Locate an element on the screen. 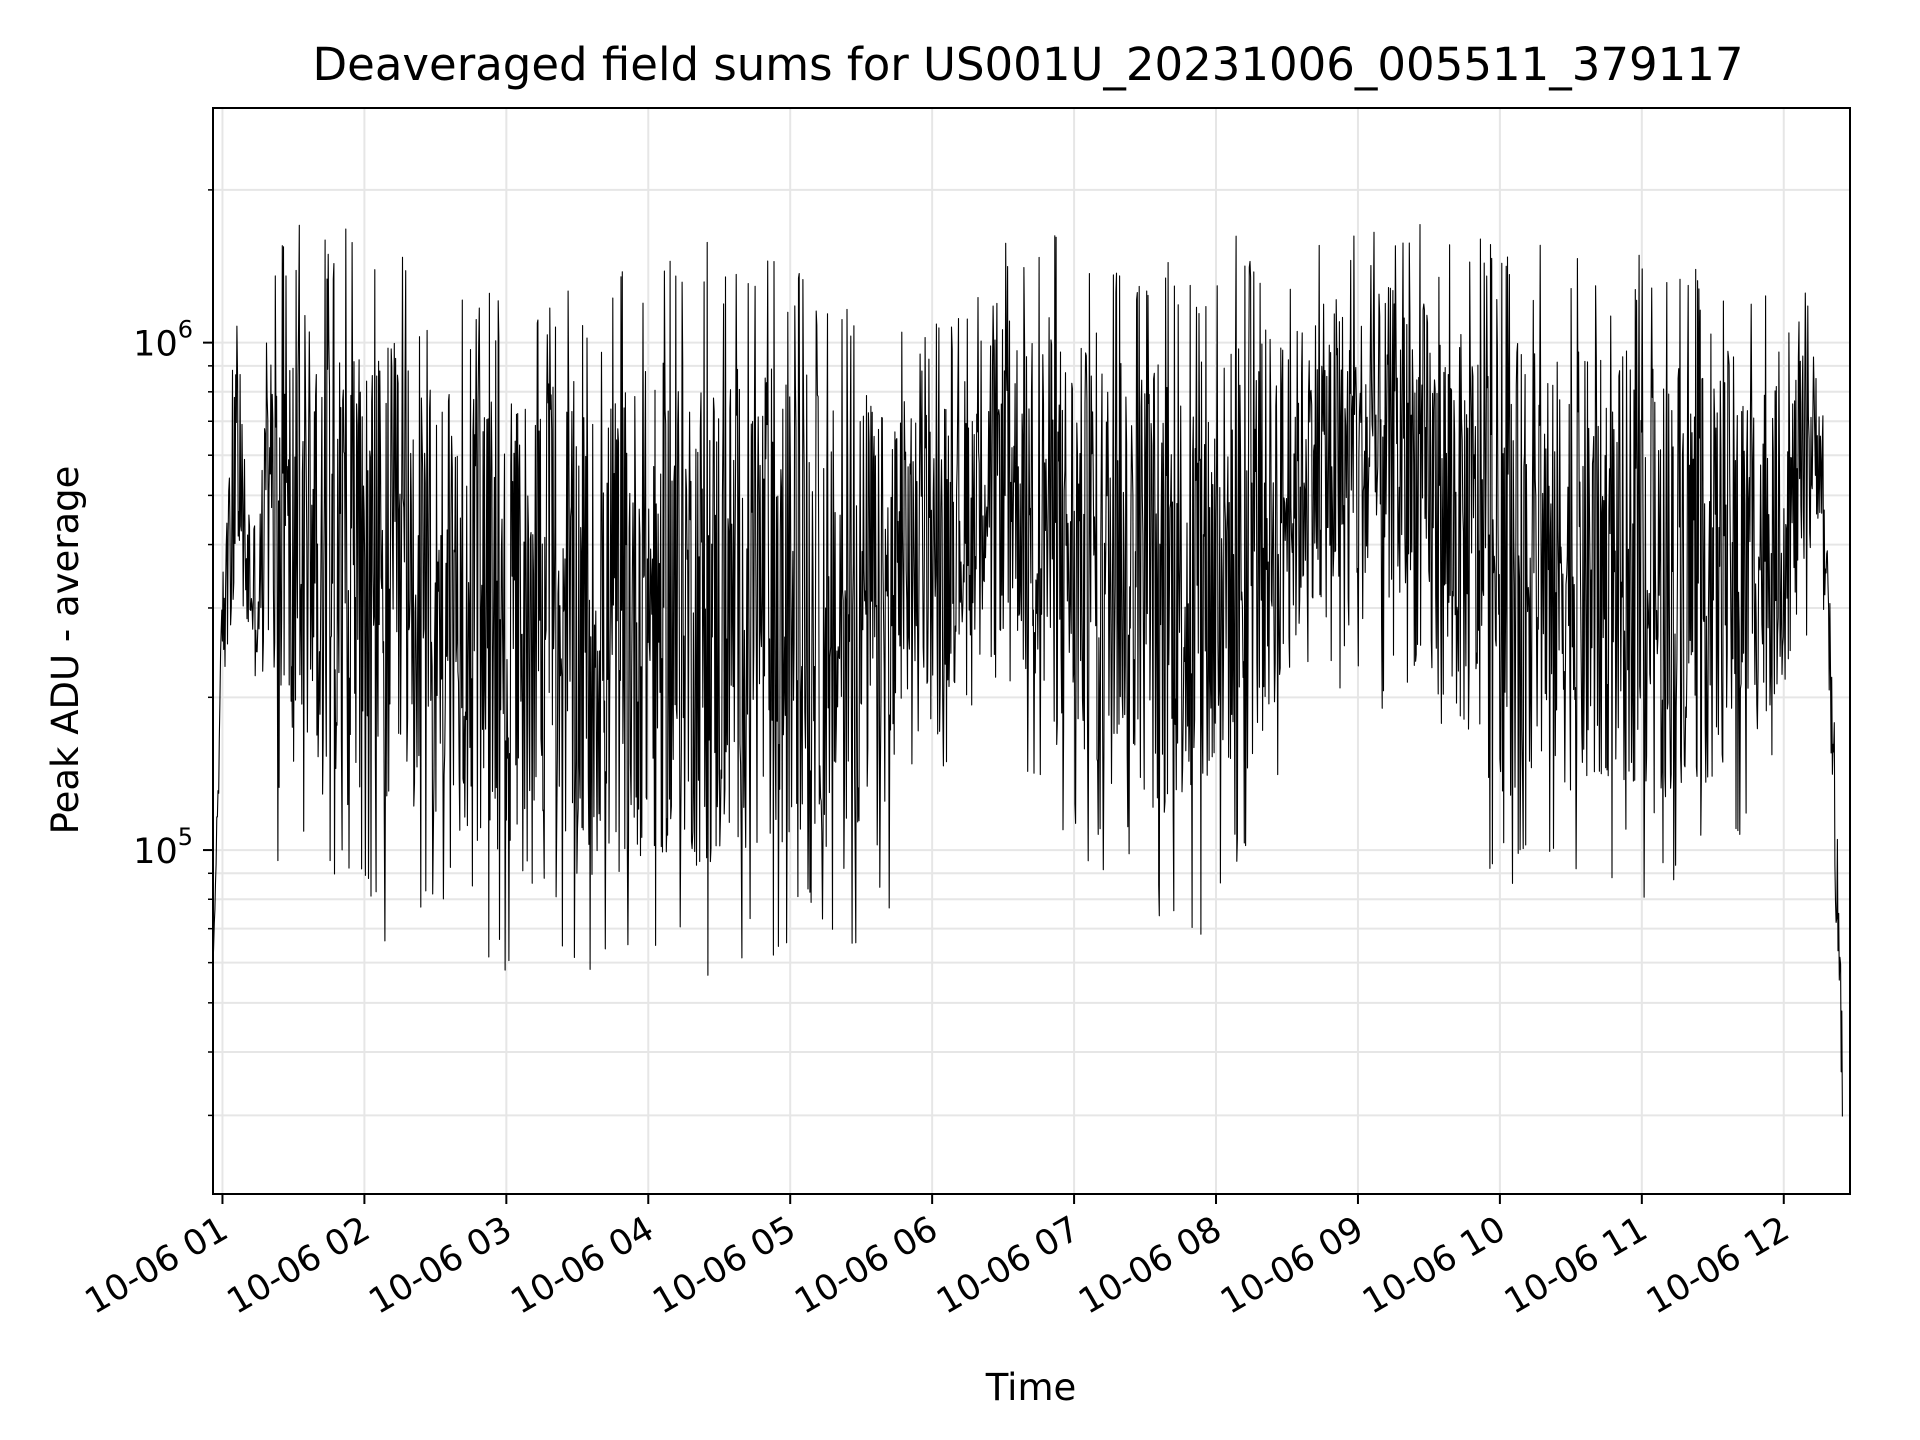 The width and height of the screenshot is (1920, 1440). y-axis-label: Peak ADU - average is located at coordinates (65, 650).